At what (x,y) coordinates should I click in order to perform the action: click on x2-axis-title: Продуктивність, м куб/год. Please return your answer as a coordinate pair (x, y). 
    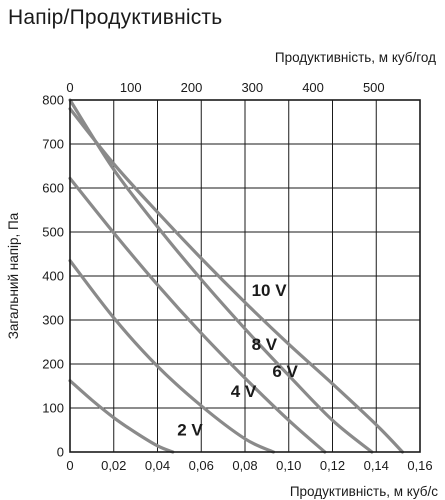
    Looking at the image, I should click on (355, 57).